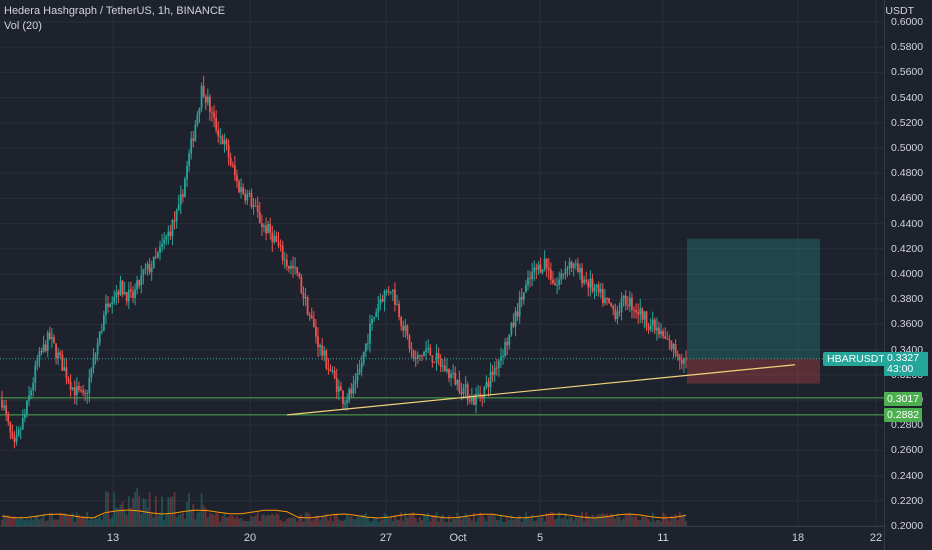 The image size is (932, 550). I want to click on volume-legend: Vol (20), so click(23, 26).